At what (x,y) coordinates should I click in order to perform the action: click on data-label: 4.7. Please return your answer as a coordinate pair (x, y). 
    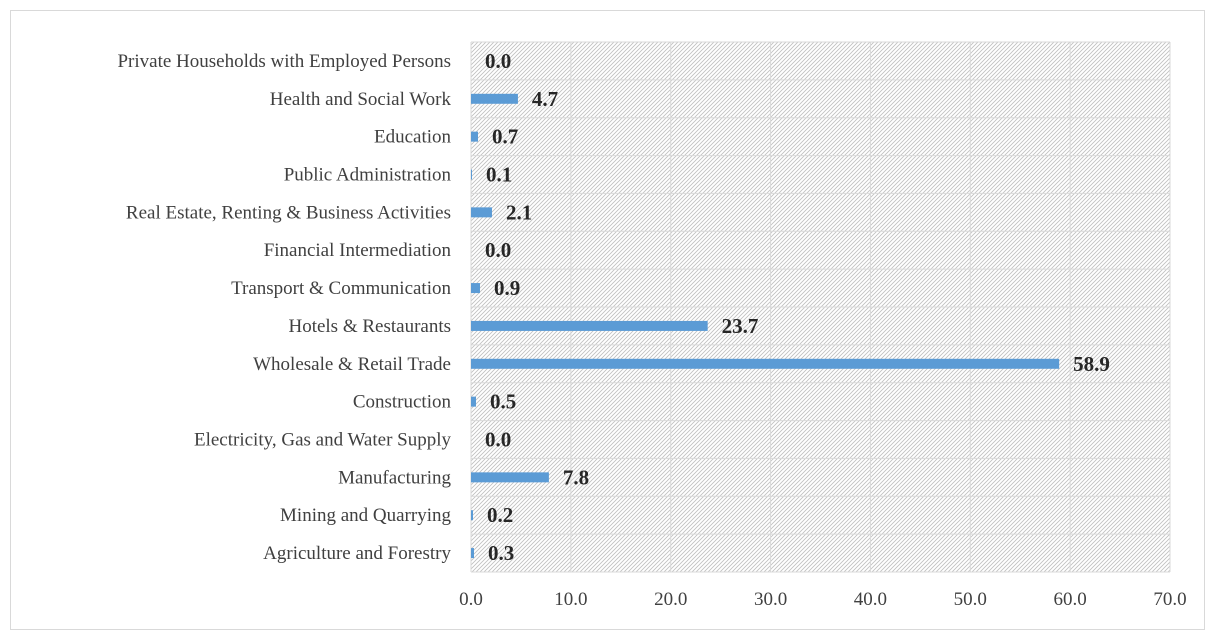
    Looking at the image, I should click on (545, 99).